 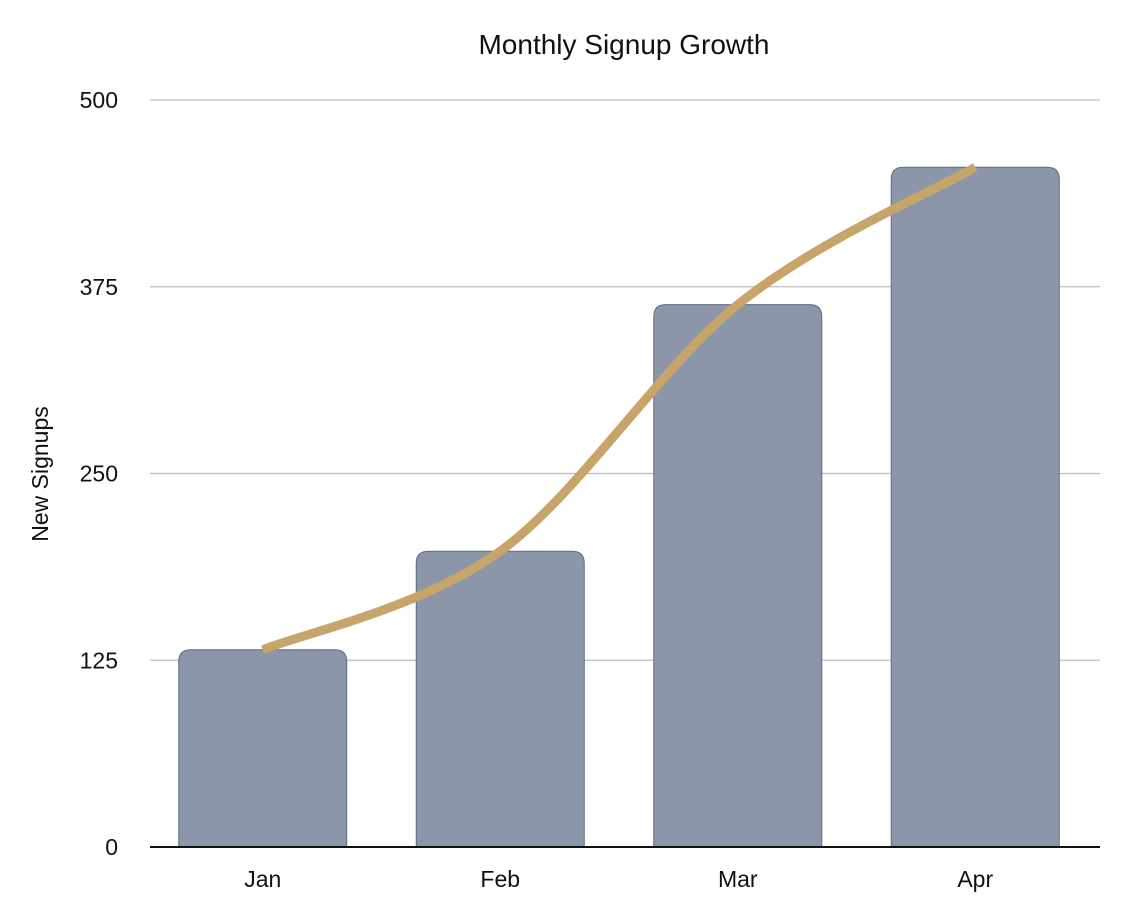 I want to click on y-tick-label: 0, so click(x=111, y=847).